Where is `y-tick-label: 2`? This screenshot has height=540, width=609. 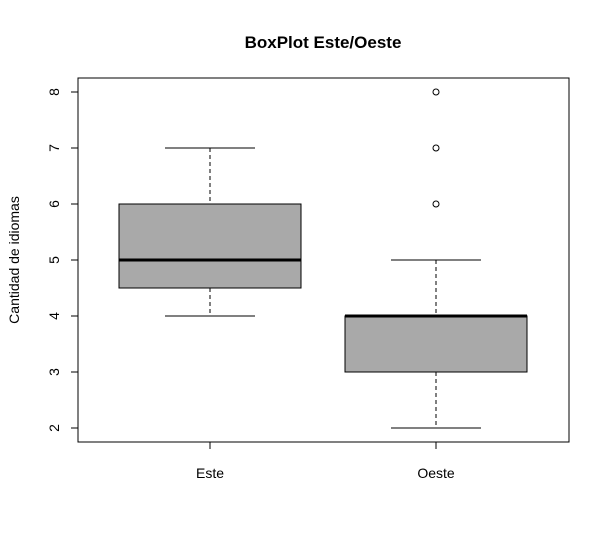 y-tick-label: 2 is located at coordinates (54, 428).